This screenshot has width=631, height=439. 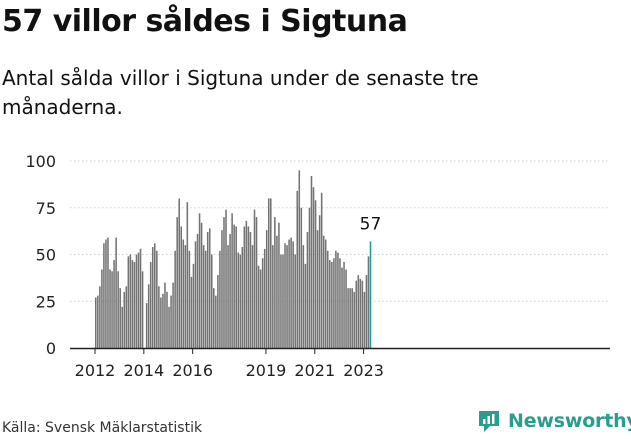 I want to click on newsworthy-logo: Newsworthy, so click(x=553, y=421).